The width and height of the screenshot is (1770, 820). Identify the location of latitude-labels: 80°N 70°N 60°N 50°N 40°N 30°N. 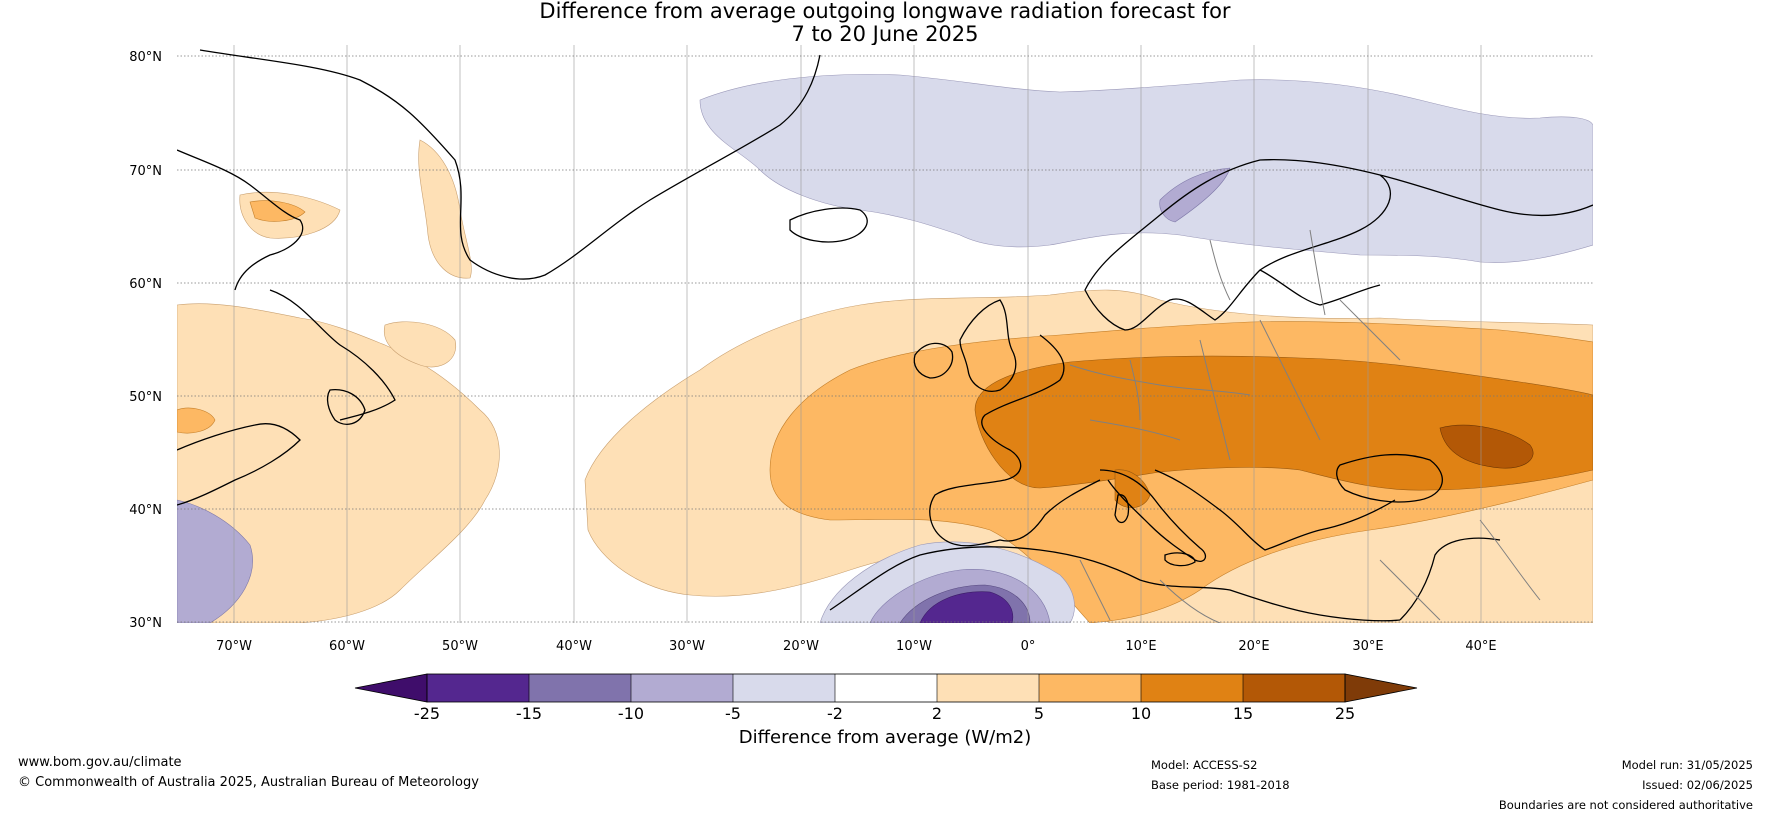
(145, 340).